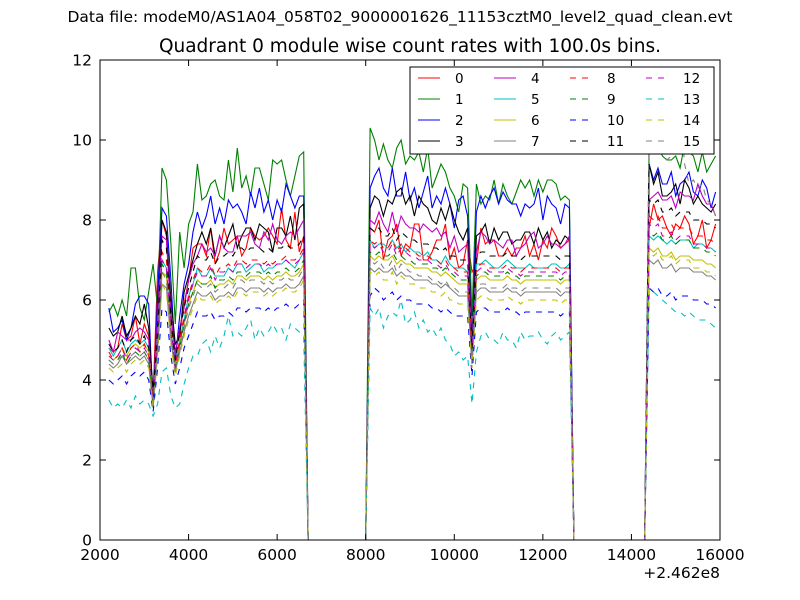 Image resolution: width=800 pixels, height=600 pixels. I want to click on legend-label: 15, so click(691, 142).